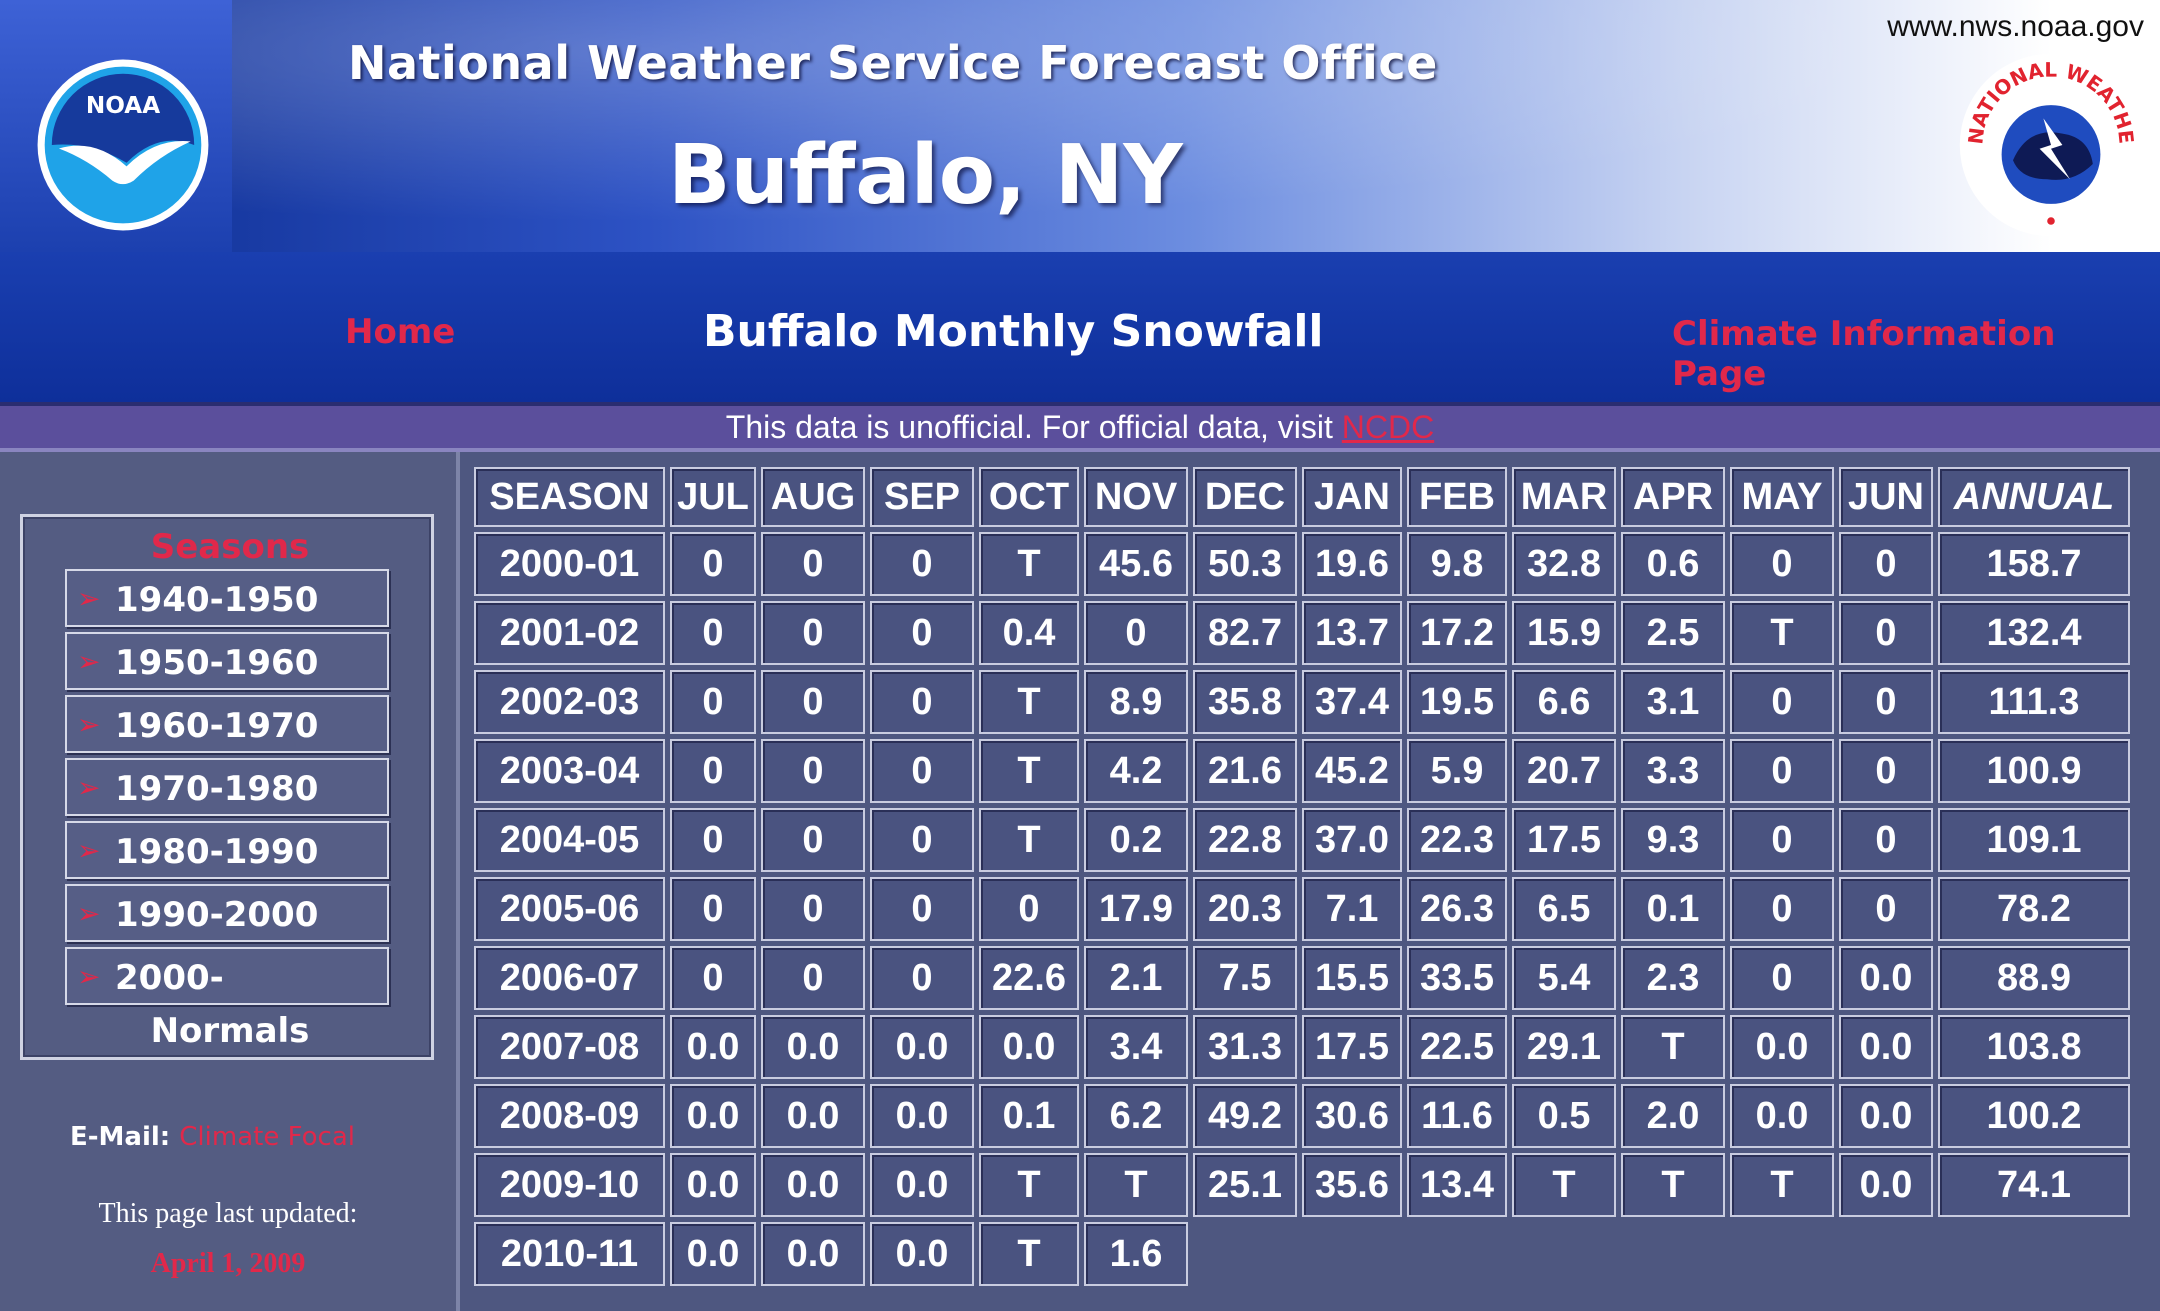 Image resolution: width=2160 pixels, height=1311 pixels. What do you see at coordinates (217, 789) in the screenshot?
I see `season-item-label: 1970-1980` at bounding box center [217, 789].